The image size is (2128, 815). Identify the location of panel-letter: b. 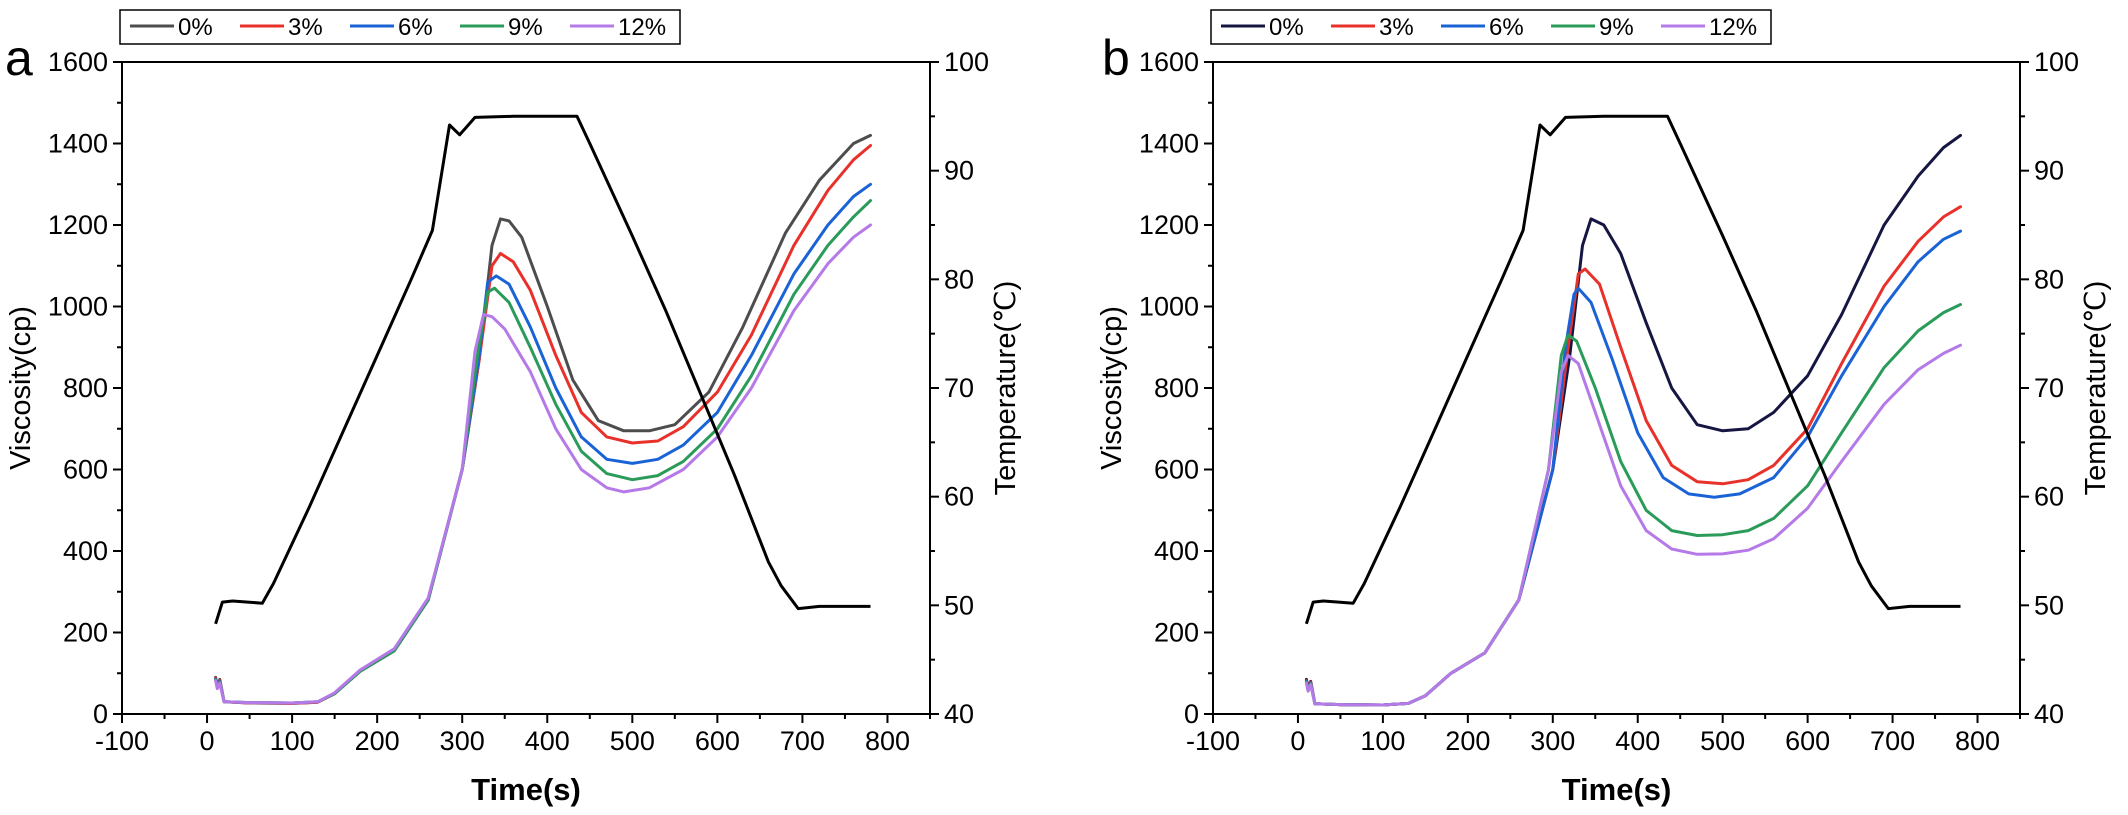
(1116, 58).